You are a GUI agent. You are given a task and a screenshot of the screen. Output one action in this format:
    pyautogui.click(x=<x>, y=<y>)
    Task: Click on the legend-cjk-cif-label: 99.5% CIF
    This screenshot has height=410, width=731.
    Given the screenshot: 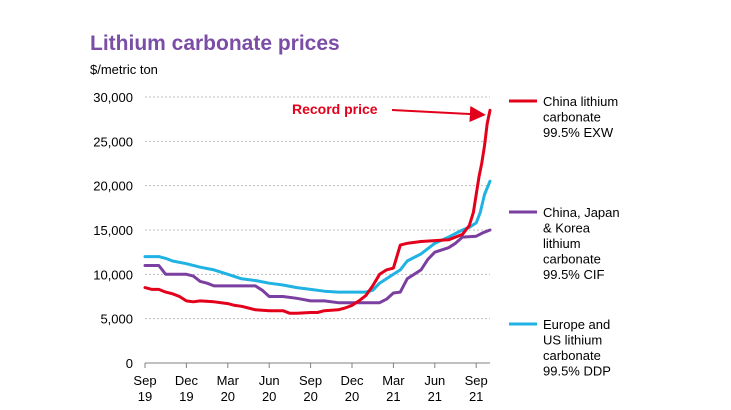 What is the action you would take?
    pyautogui.click(x=573, y=274)
    